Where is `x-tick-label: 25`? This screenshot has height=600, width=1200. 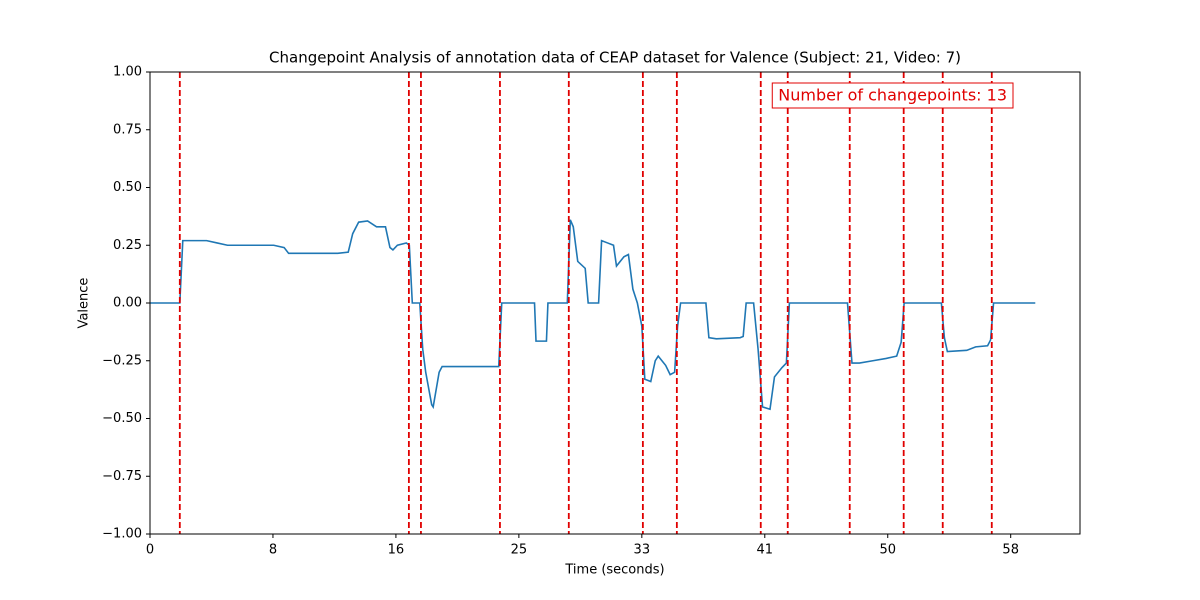 x-tick-label: 25 is located at coordinates (519, 550).